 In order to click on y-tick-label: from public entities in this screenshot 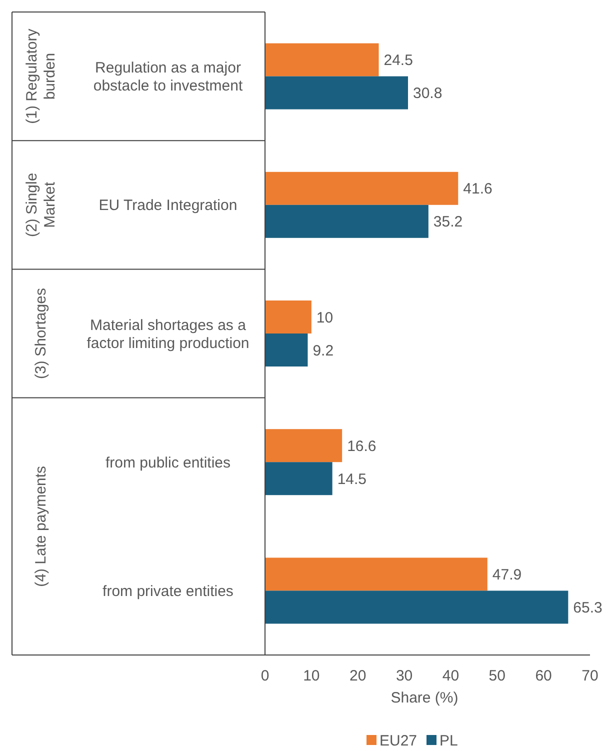, I will do `click(168, 463)`.